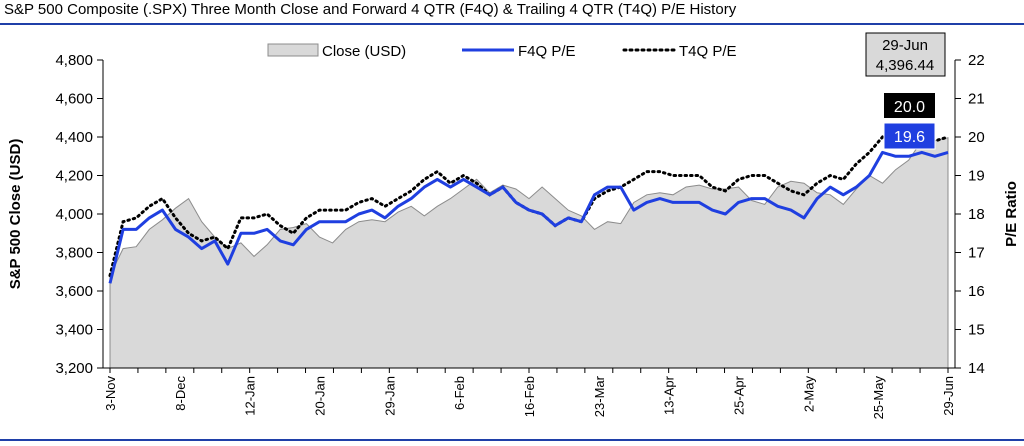 The width and height of the screenshot is (1024, 446). What do you see at coordinates (74, 99) in the screenshot?
I see `left-y-tick-label: 4,600` at bounding box center [74, 99].